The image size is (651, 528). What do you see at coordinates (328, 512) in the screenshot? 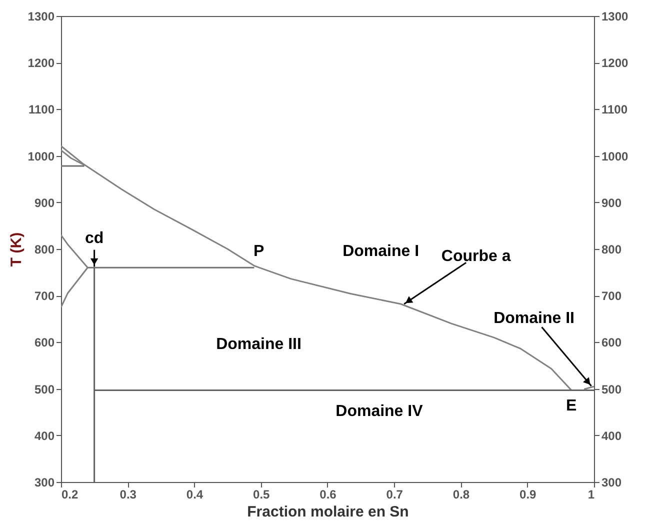
I see `x-axis-title: Fraction molaire en Sn` at bounding box center [328, 512].